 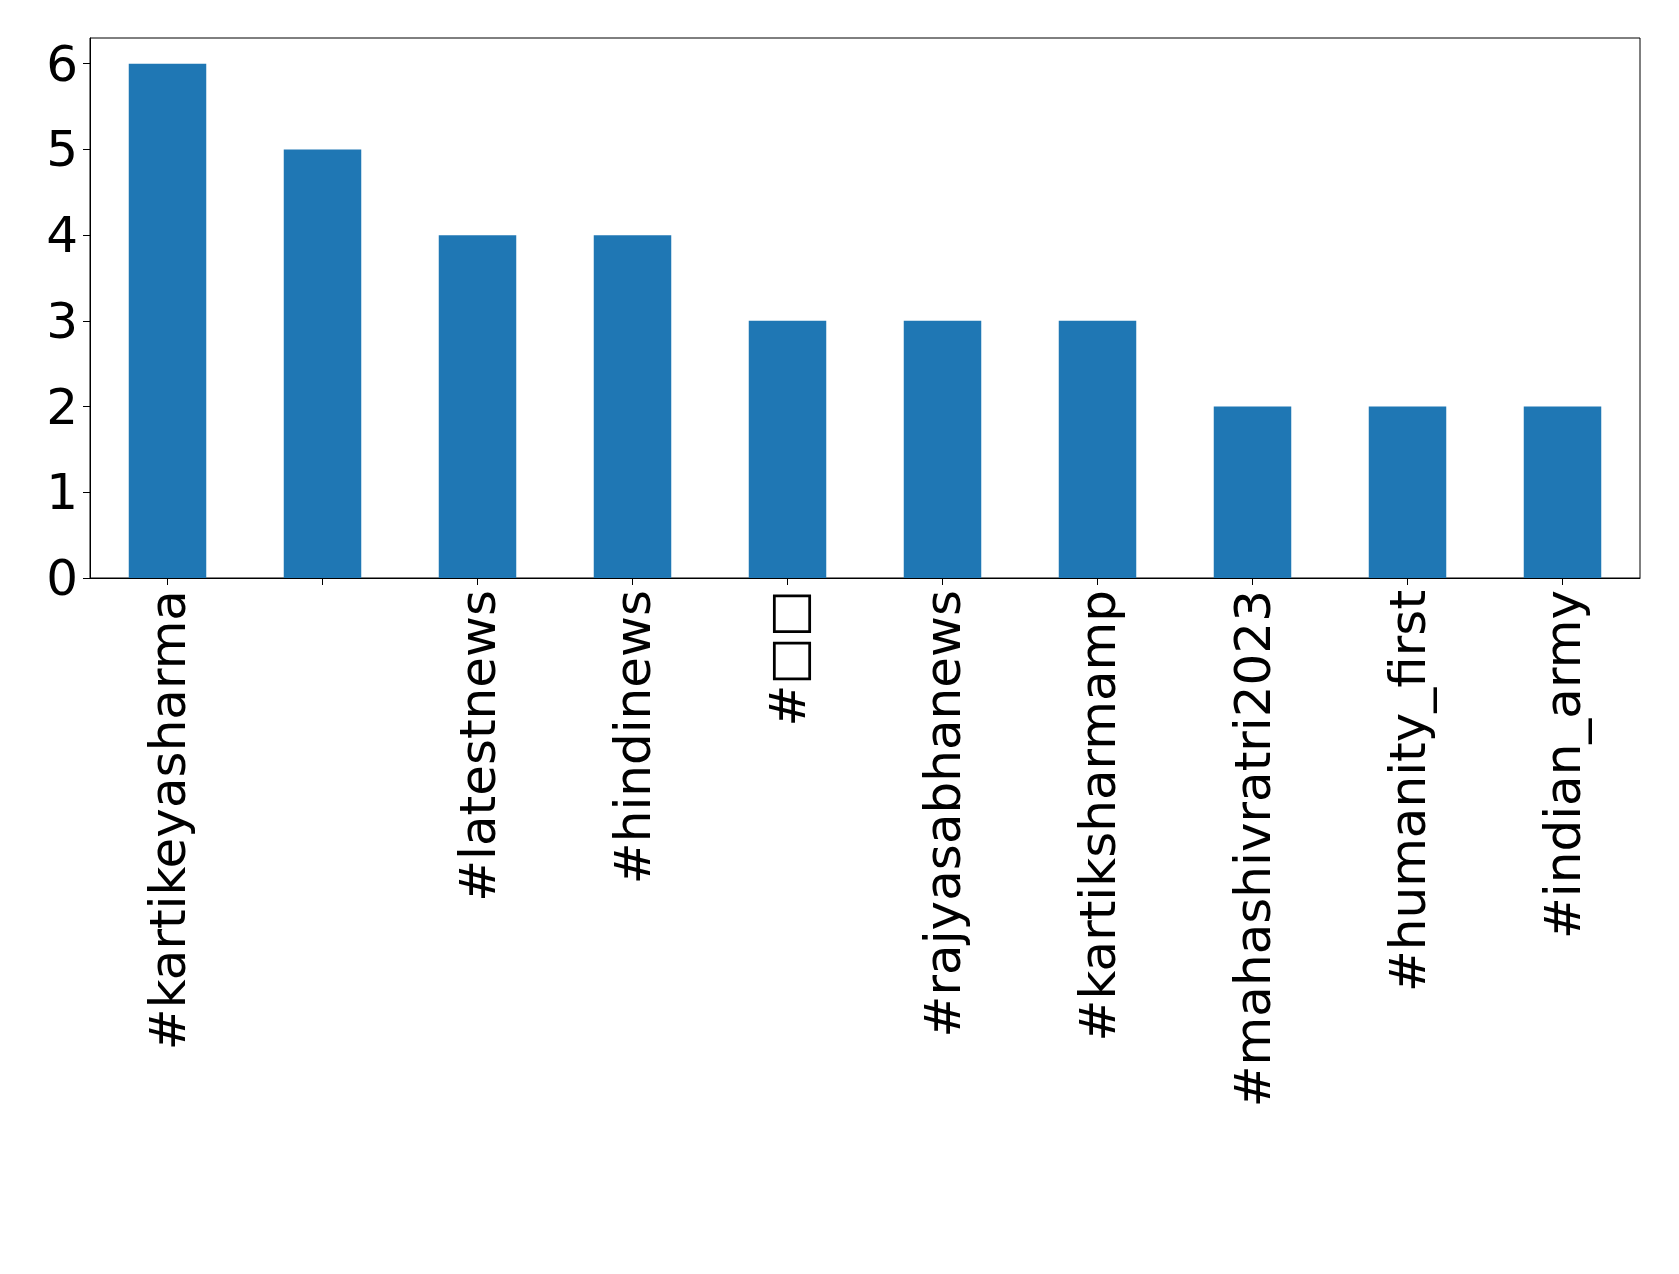 I want to click on x-tick-label: #mahashivratri2023, so click(x=1252, y=849).